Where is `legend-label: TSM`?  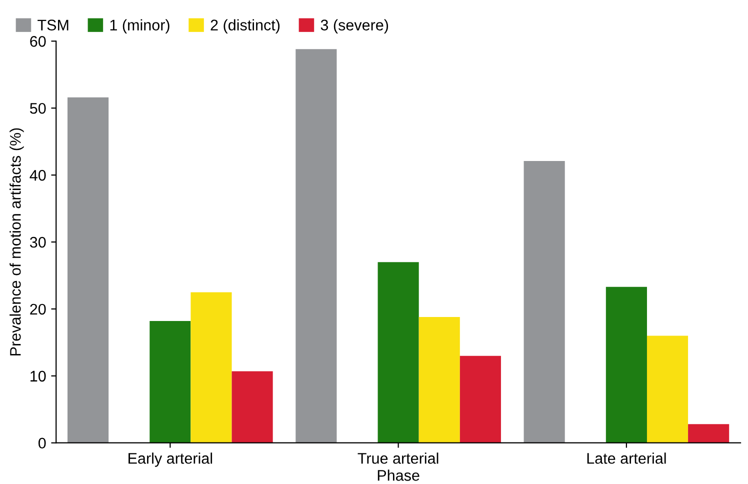 legend-label: TSM is located at coordinates (53, 25).